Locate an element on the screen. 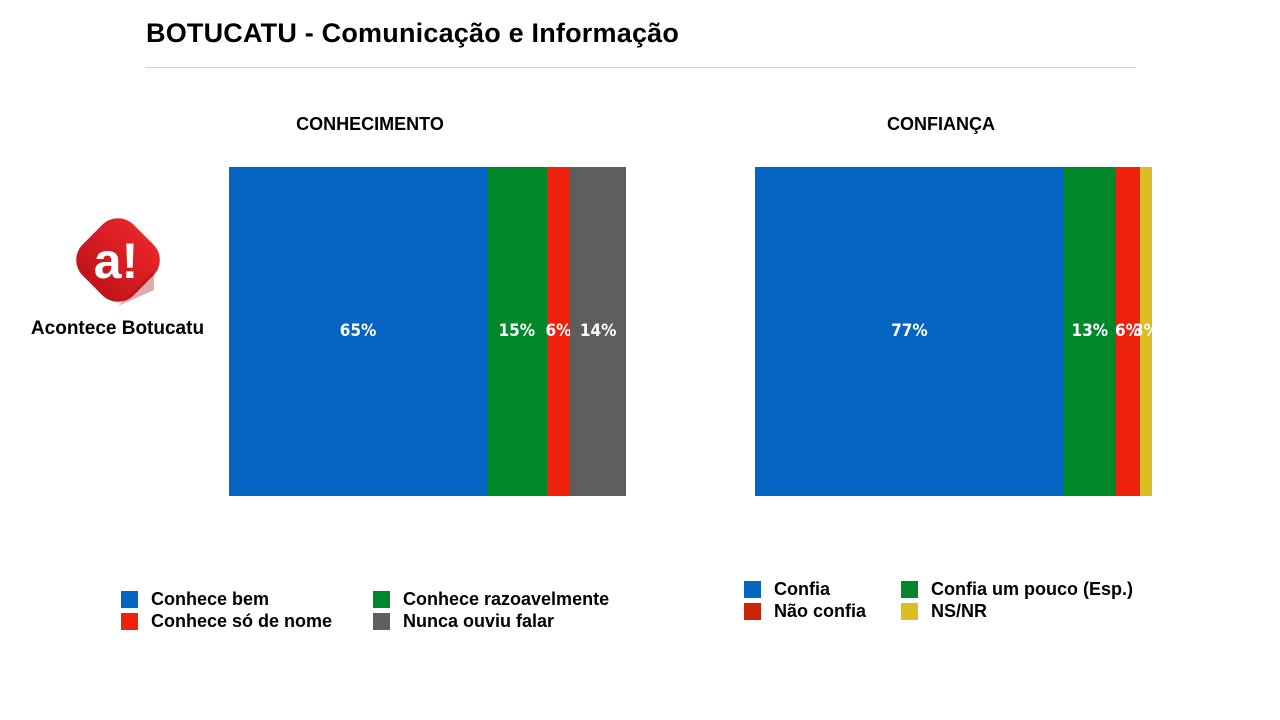 Image resolution: width=1280 pixels, height=720 pixels. brand-logo: a! Acontece Botucatu is located at coordinates (117, 275).